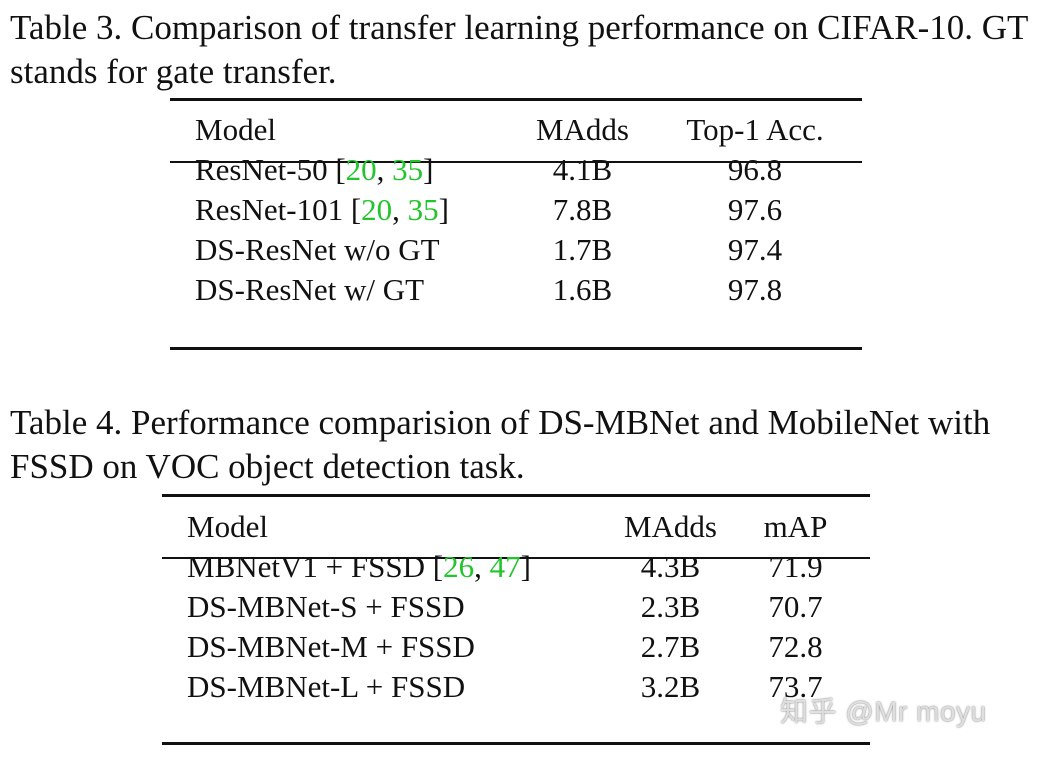 This screenshot has height=757, width=1045. What do you see at coordinates (306, 566) in the screenshot?
I see `model-name: MBNetV1 + FSSD` at bounding box center [306, 566].